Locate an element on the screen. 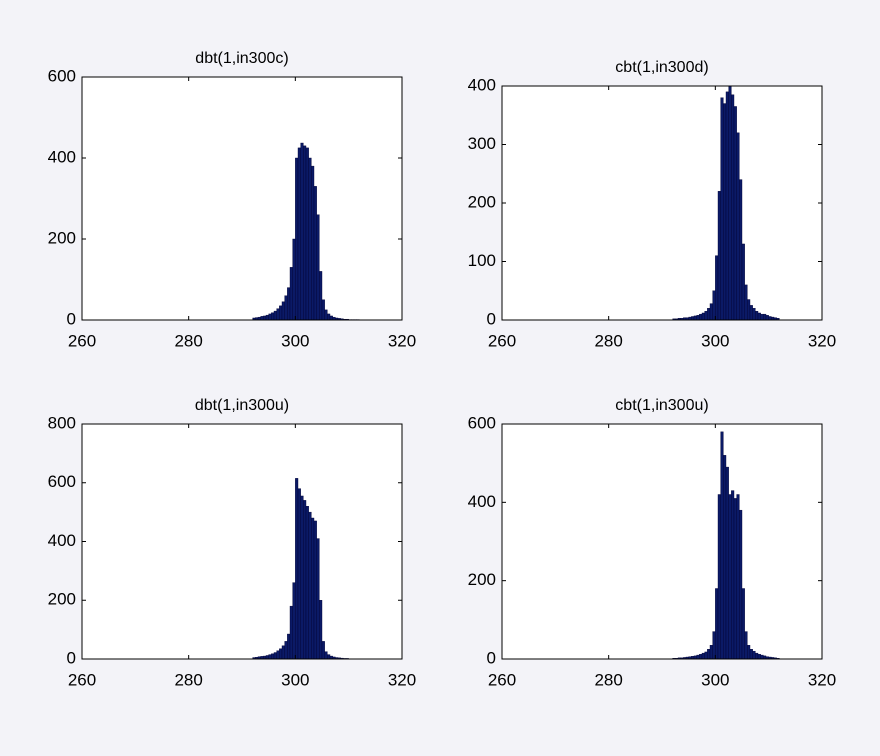  y-tick-label: 100 is located at coordinates (482, 260).